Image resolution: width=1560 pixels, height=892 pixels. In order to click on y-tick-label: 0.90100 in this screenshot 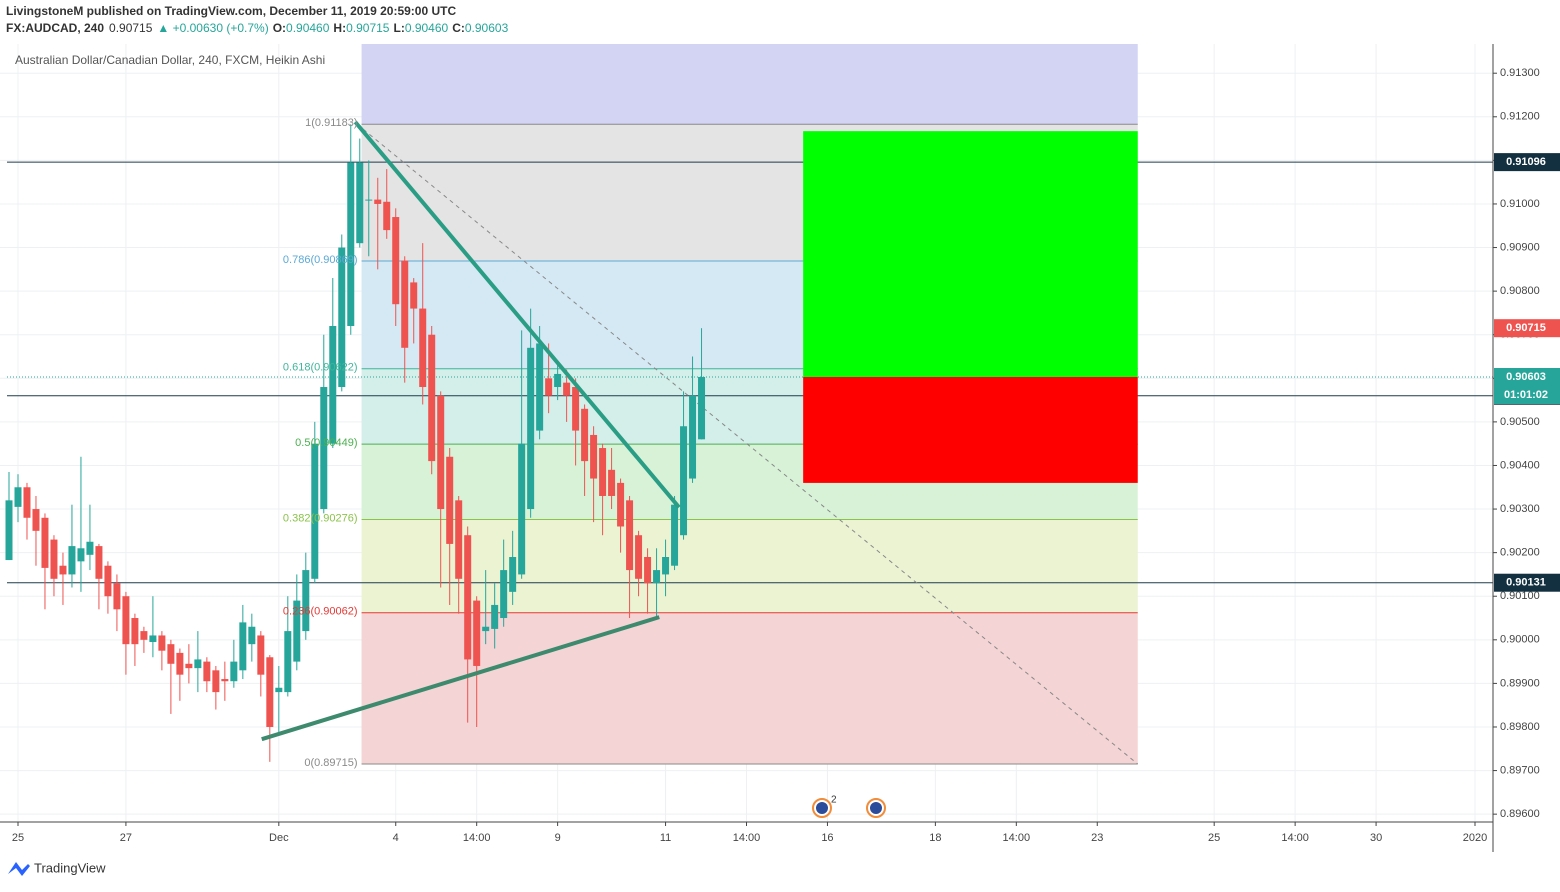, I will do `click(1520, 596)`.